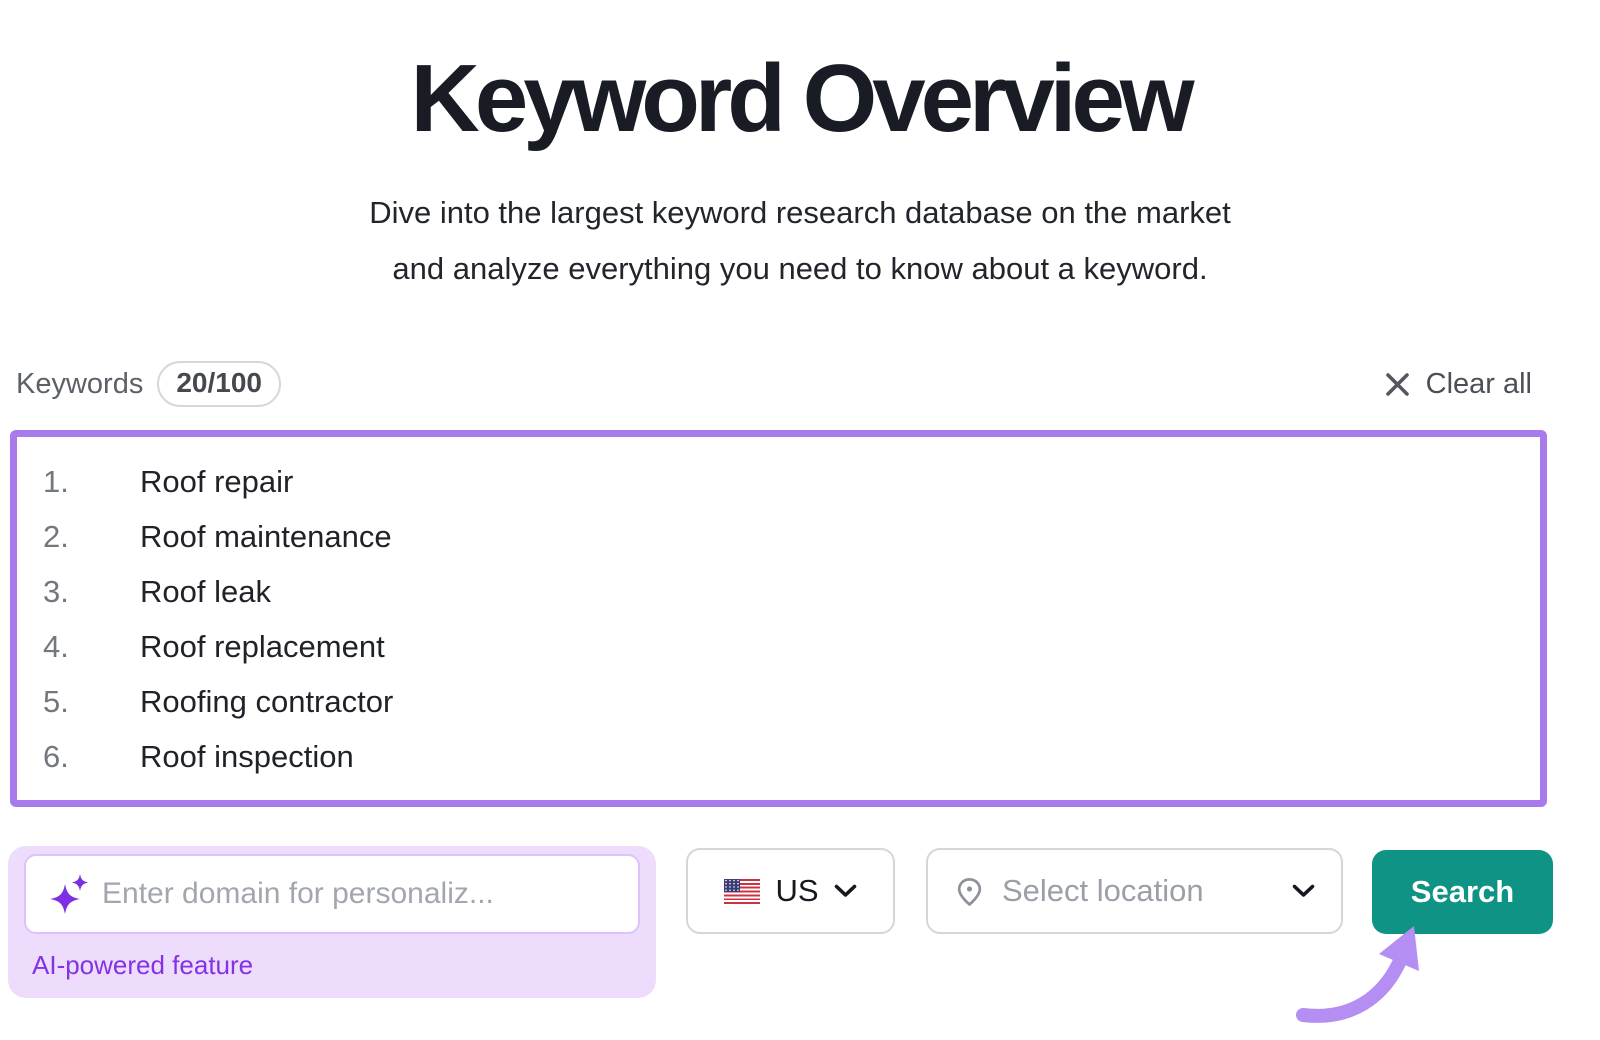 This screenshot has height=1040, width=1600. Describe the element at coordinates (205, 591) in the screenshot. I see `keyword-text: Roof leak` at that location.